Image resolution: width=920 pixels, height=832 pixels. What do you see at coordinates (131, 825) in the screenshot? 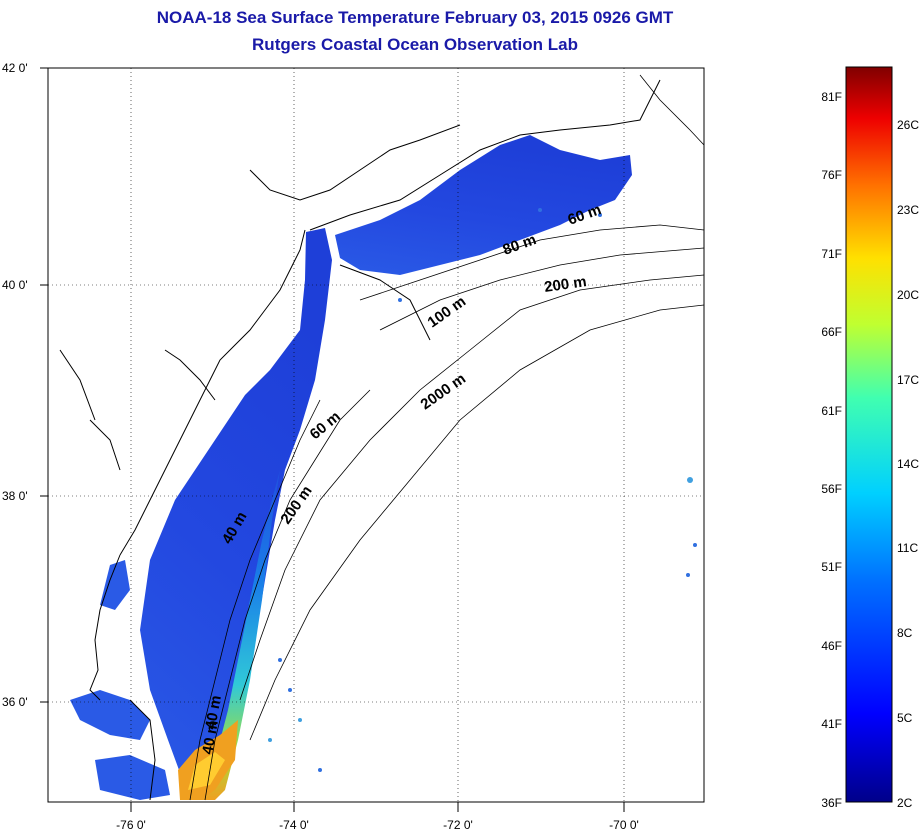
I see `lon-label-76: -76 0'` at bounding box center [131, 825].